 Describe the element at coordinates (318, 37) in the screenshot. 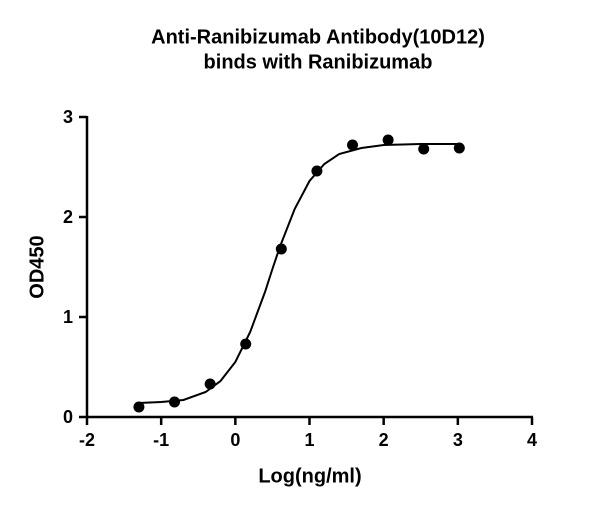

I see `chart-title: Anti-Ranibizumab Antibody(10D12)` at that location.